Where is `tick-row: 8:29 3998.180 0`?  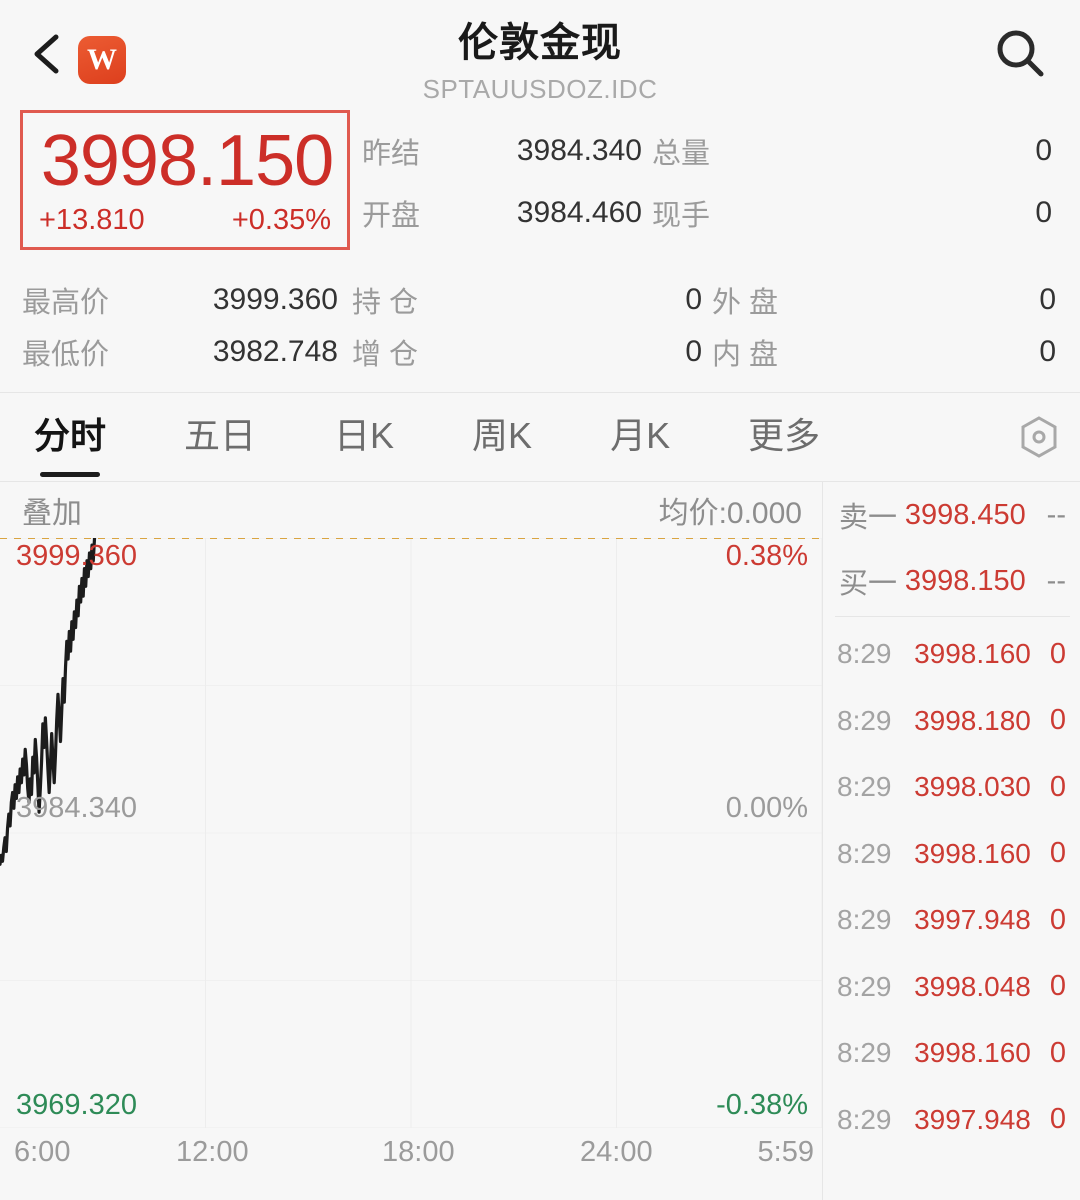
tick-row: 8:29 3998.180 0 is located at coordinates (951, 721).